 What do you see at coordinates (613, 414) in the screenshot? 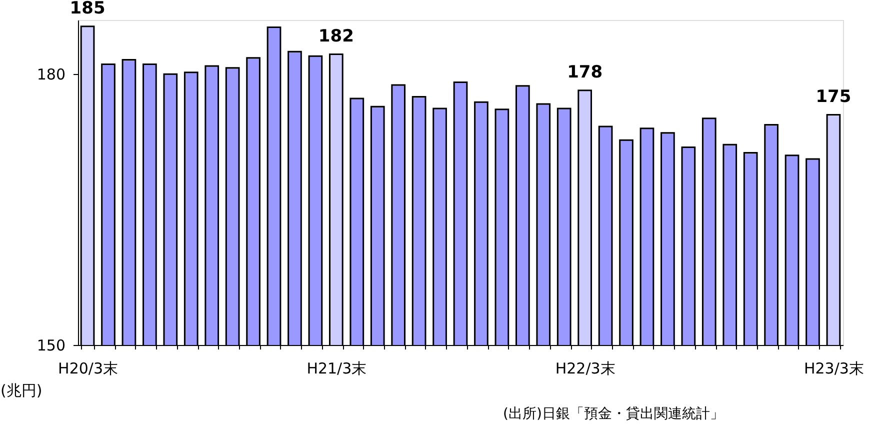
I see `text: (出所)日銀「預金・貸出関連統計」` at bounding box center [613, 414].